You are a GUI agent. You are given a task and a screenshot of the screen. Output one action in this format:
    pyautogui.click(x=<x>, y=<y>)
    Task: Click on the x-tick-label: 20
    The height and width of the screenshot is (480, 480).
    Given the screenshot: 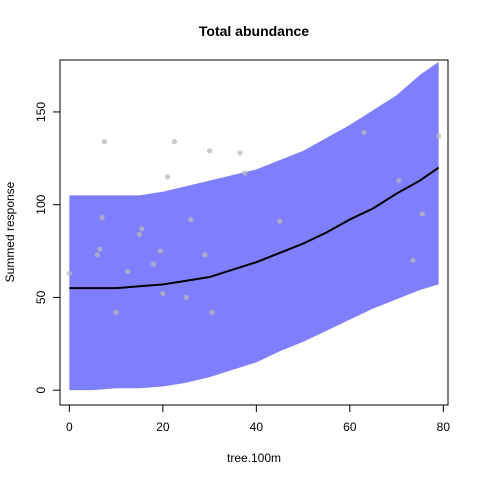 What is the action you would take?
    pyautogui.click(x=163, y=427)
    